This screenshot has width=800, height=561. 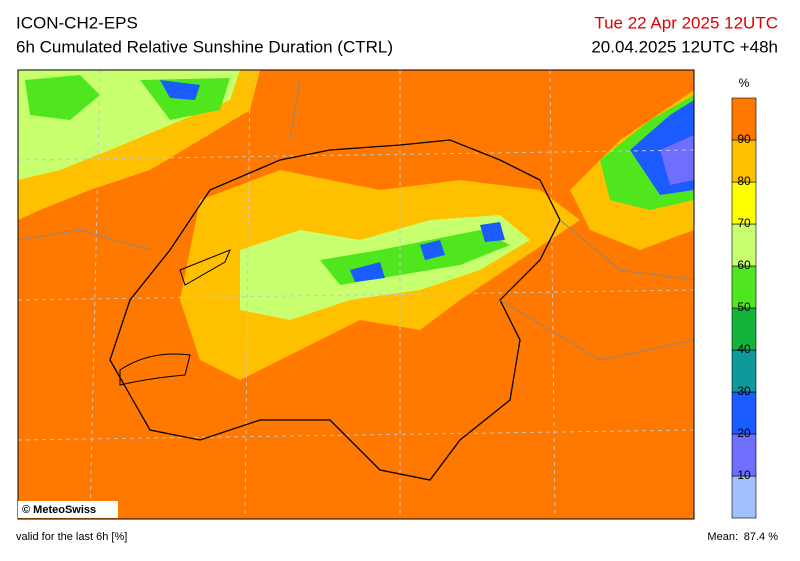 What do you see at coordinates (744, 223) in the screenshot?
I see `colorbar-label: 70` at bounding box center [744, 223].